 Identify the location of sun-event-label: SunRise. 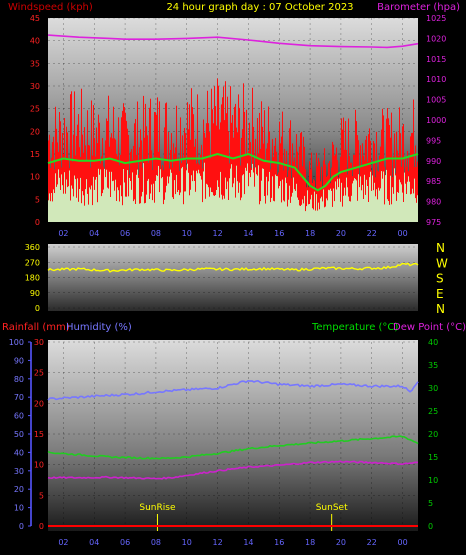
(157, 508).